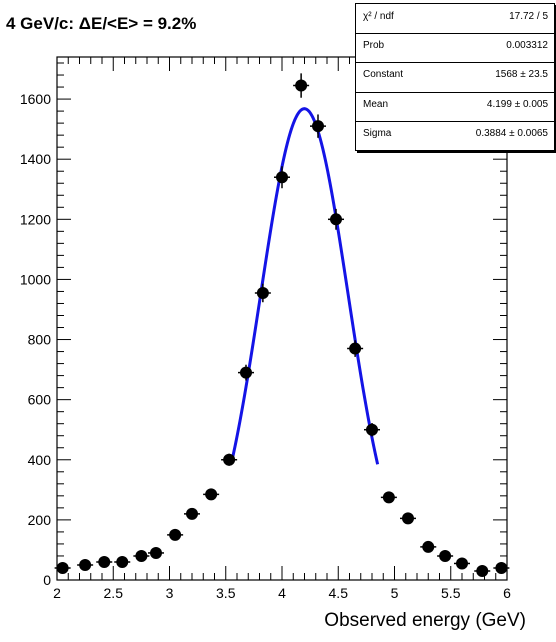 The height and width of the screenshot is (642, 556). What do you see at coordinates (507, 593) in the screenshot?
I see `x-tick-label: 6` at bounding box center [507, 593].